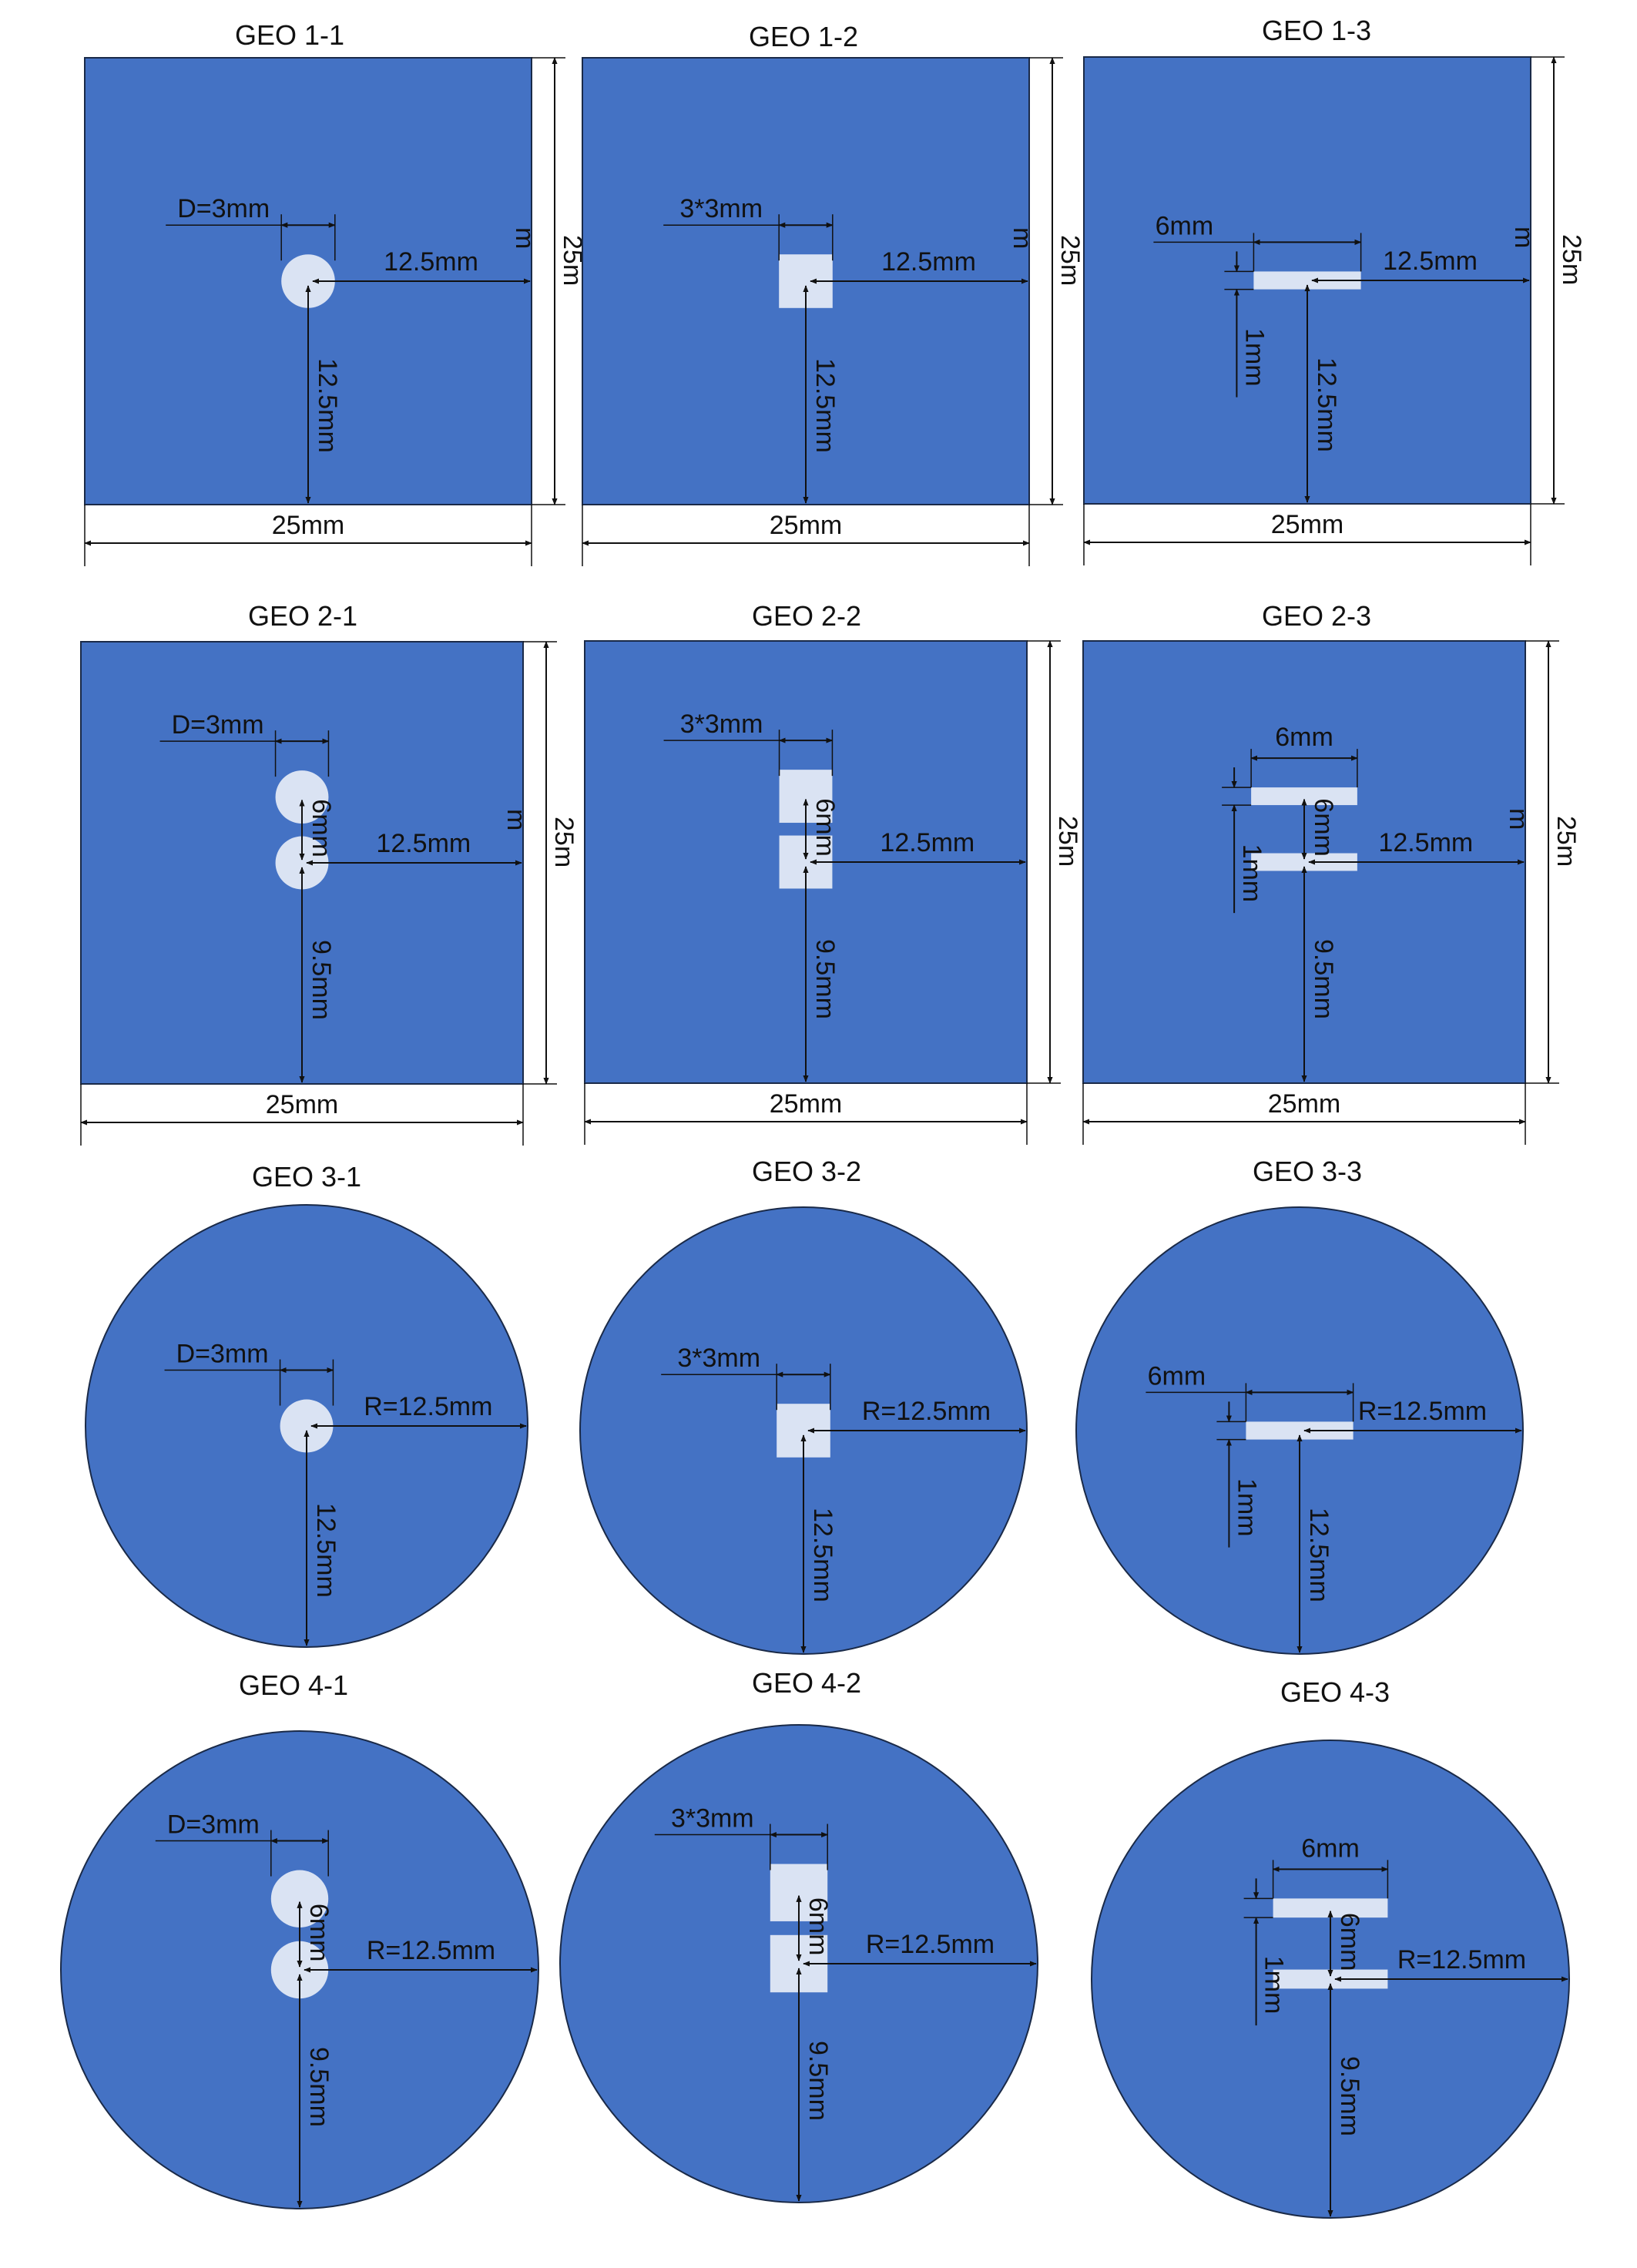 The width and height of the screenshot is (1637, 2268). I want to click on geo-4-2-panel: GEO 4-2 3*3mm 6mm R=12.5mm 9.5mm, so click(798, 1935).